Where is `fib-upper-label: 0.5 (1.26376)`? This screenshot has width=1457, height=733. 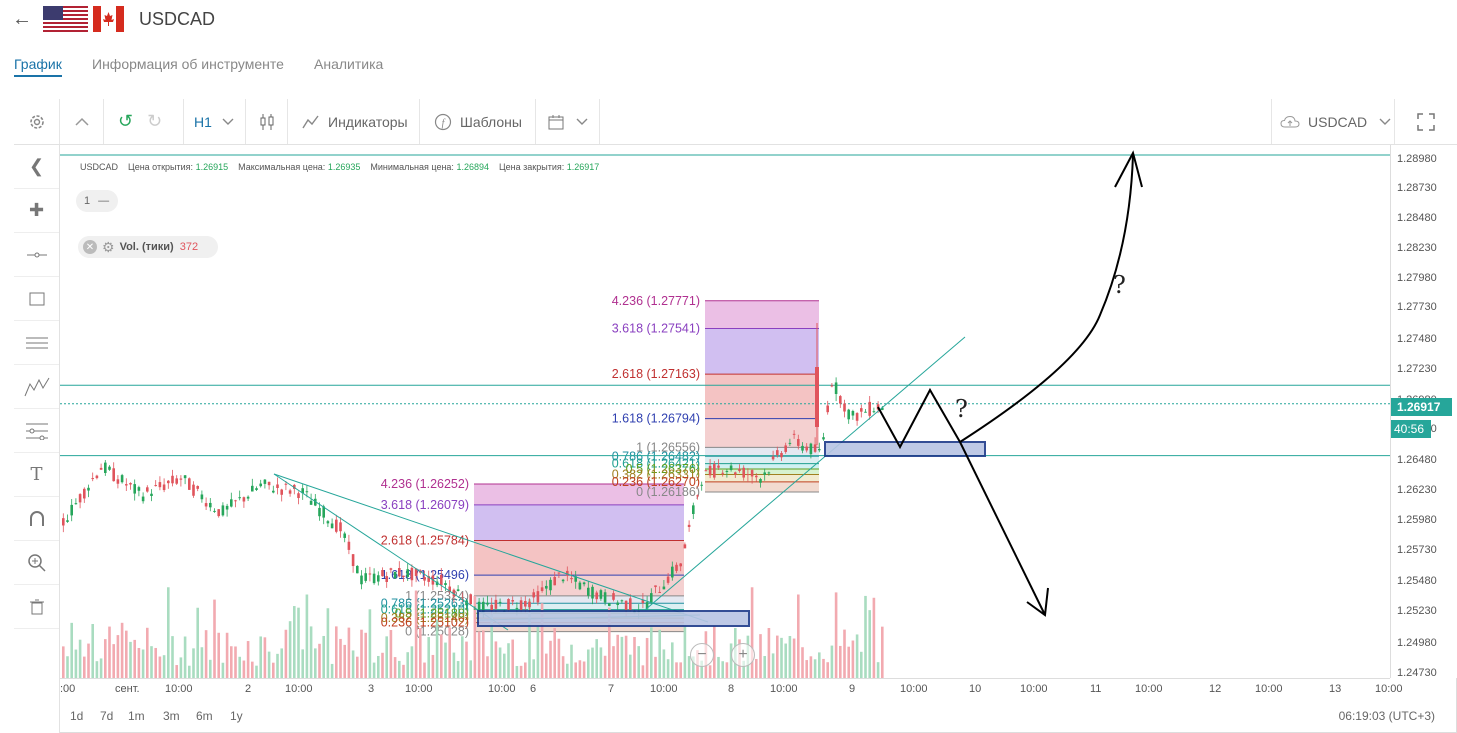
fib-upper-label: 0.5 (1.26376) is located at coordinates (663, 469).